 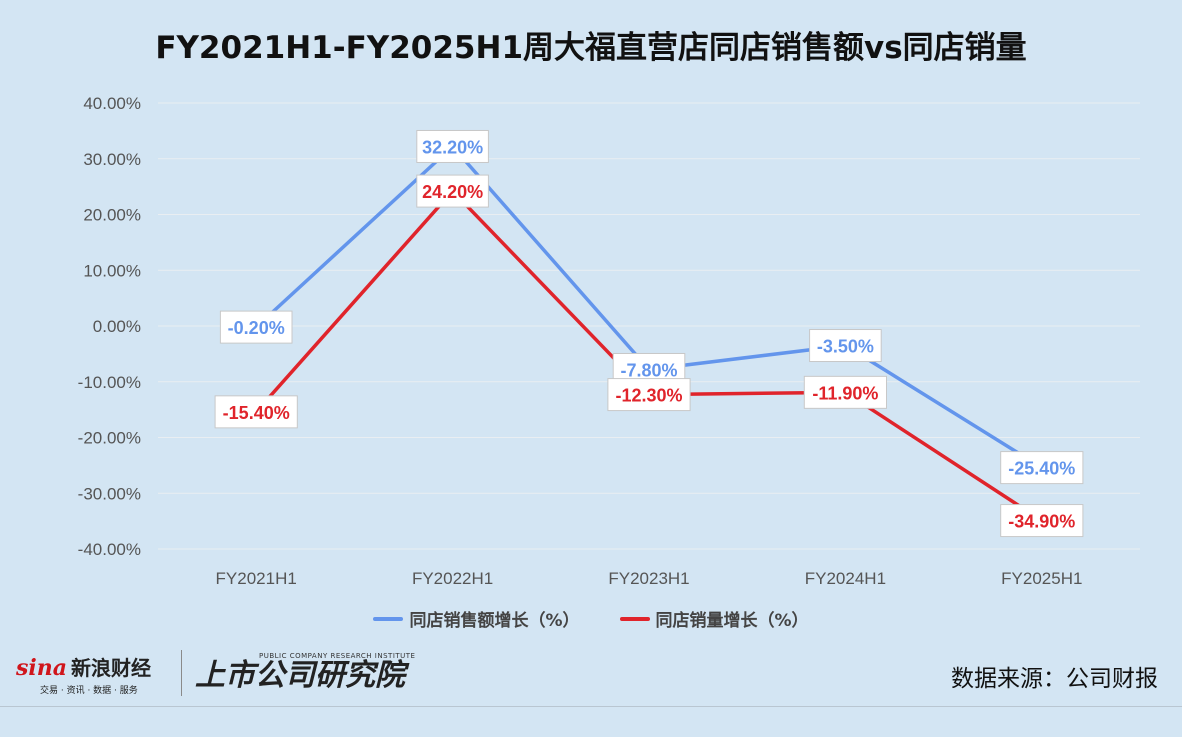 What do you see at coordinates (591, 48) in the screenshot?
I see `chart-title: FY2021H1-FY2025H1周大福直营店同店销售额vs同店销量` at bounding box center [591, 48].